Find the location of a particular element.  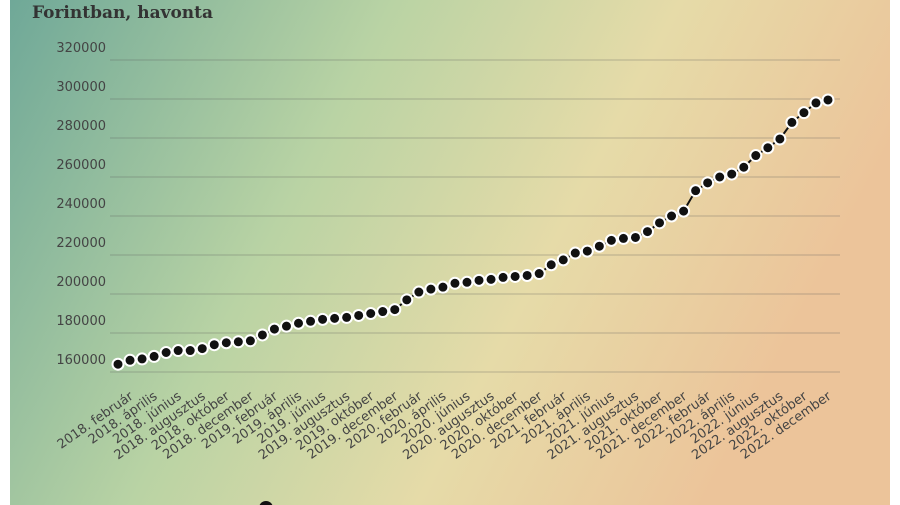

y-tick-label: 300000 is located at coordinates (81, 87).